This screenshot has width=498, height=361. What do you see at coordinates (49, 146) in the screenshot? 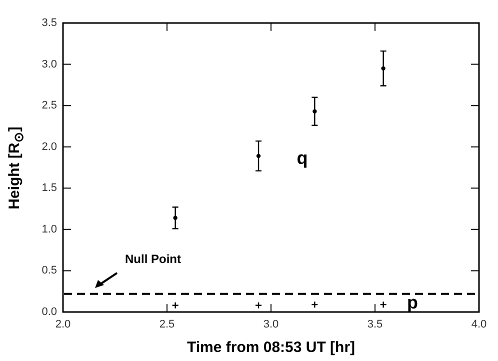
I see `y-tick-label: 2.0` at bounding box center [49, 146].